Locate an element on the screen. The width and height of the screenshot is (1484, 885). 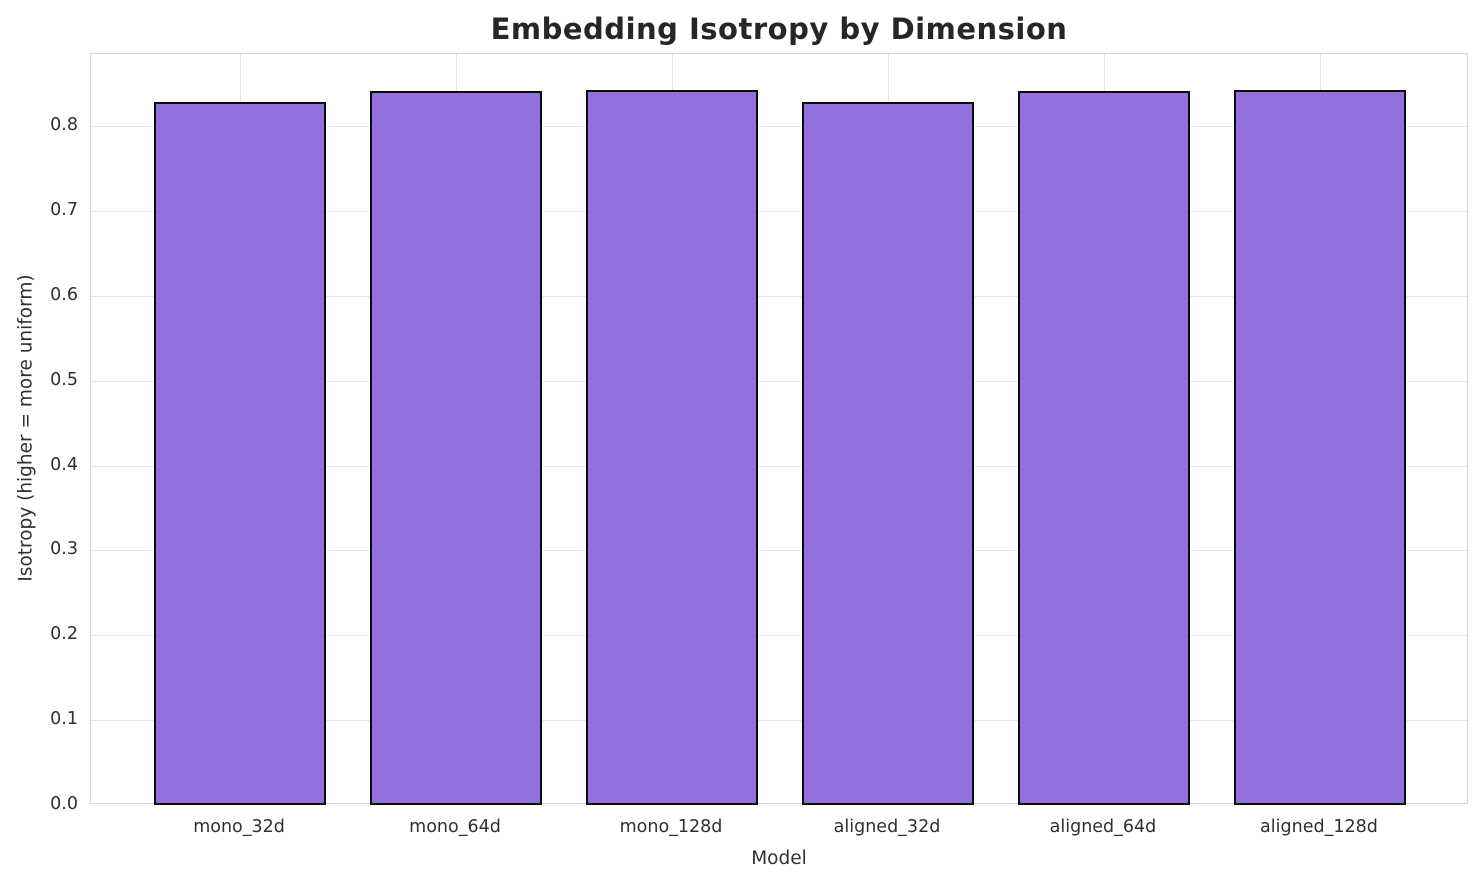
x-tick-label-mono_32d: mono_32d is located at coordinates (239, 827).